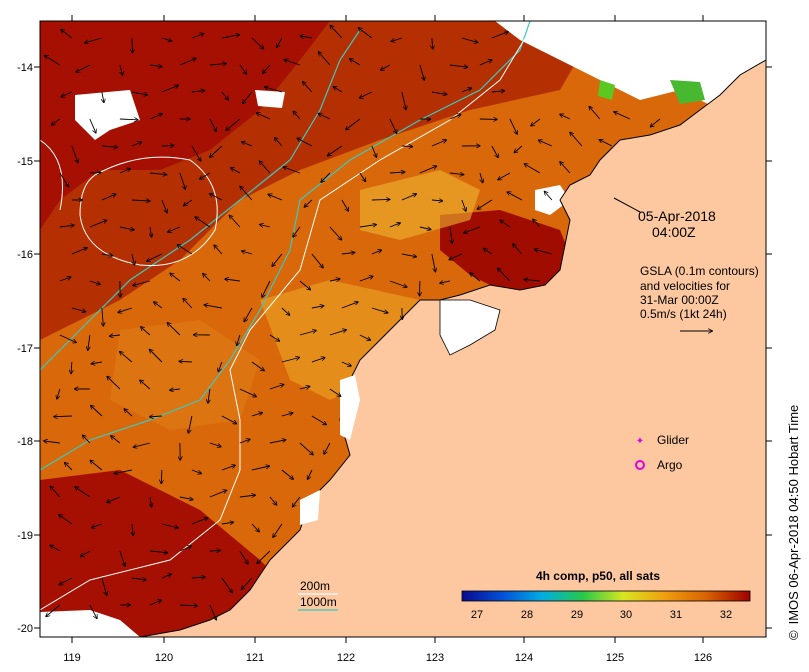  I want to click on date-pointer-line, so click(627, 205).